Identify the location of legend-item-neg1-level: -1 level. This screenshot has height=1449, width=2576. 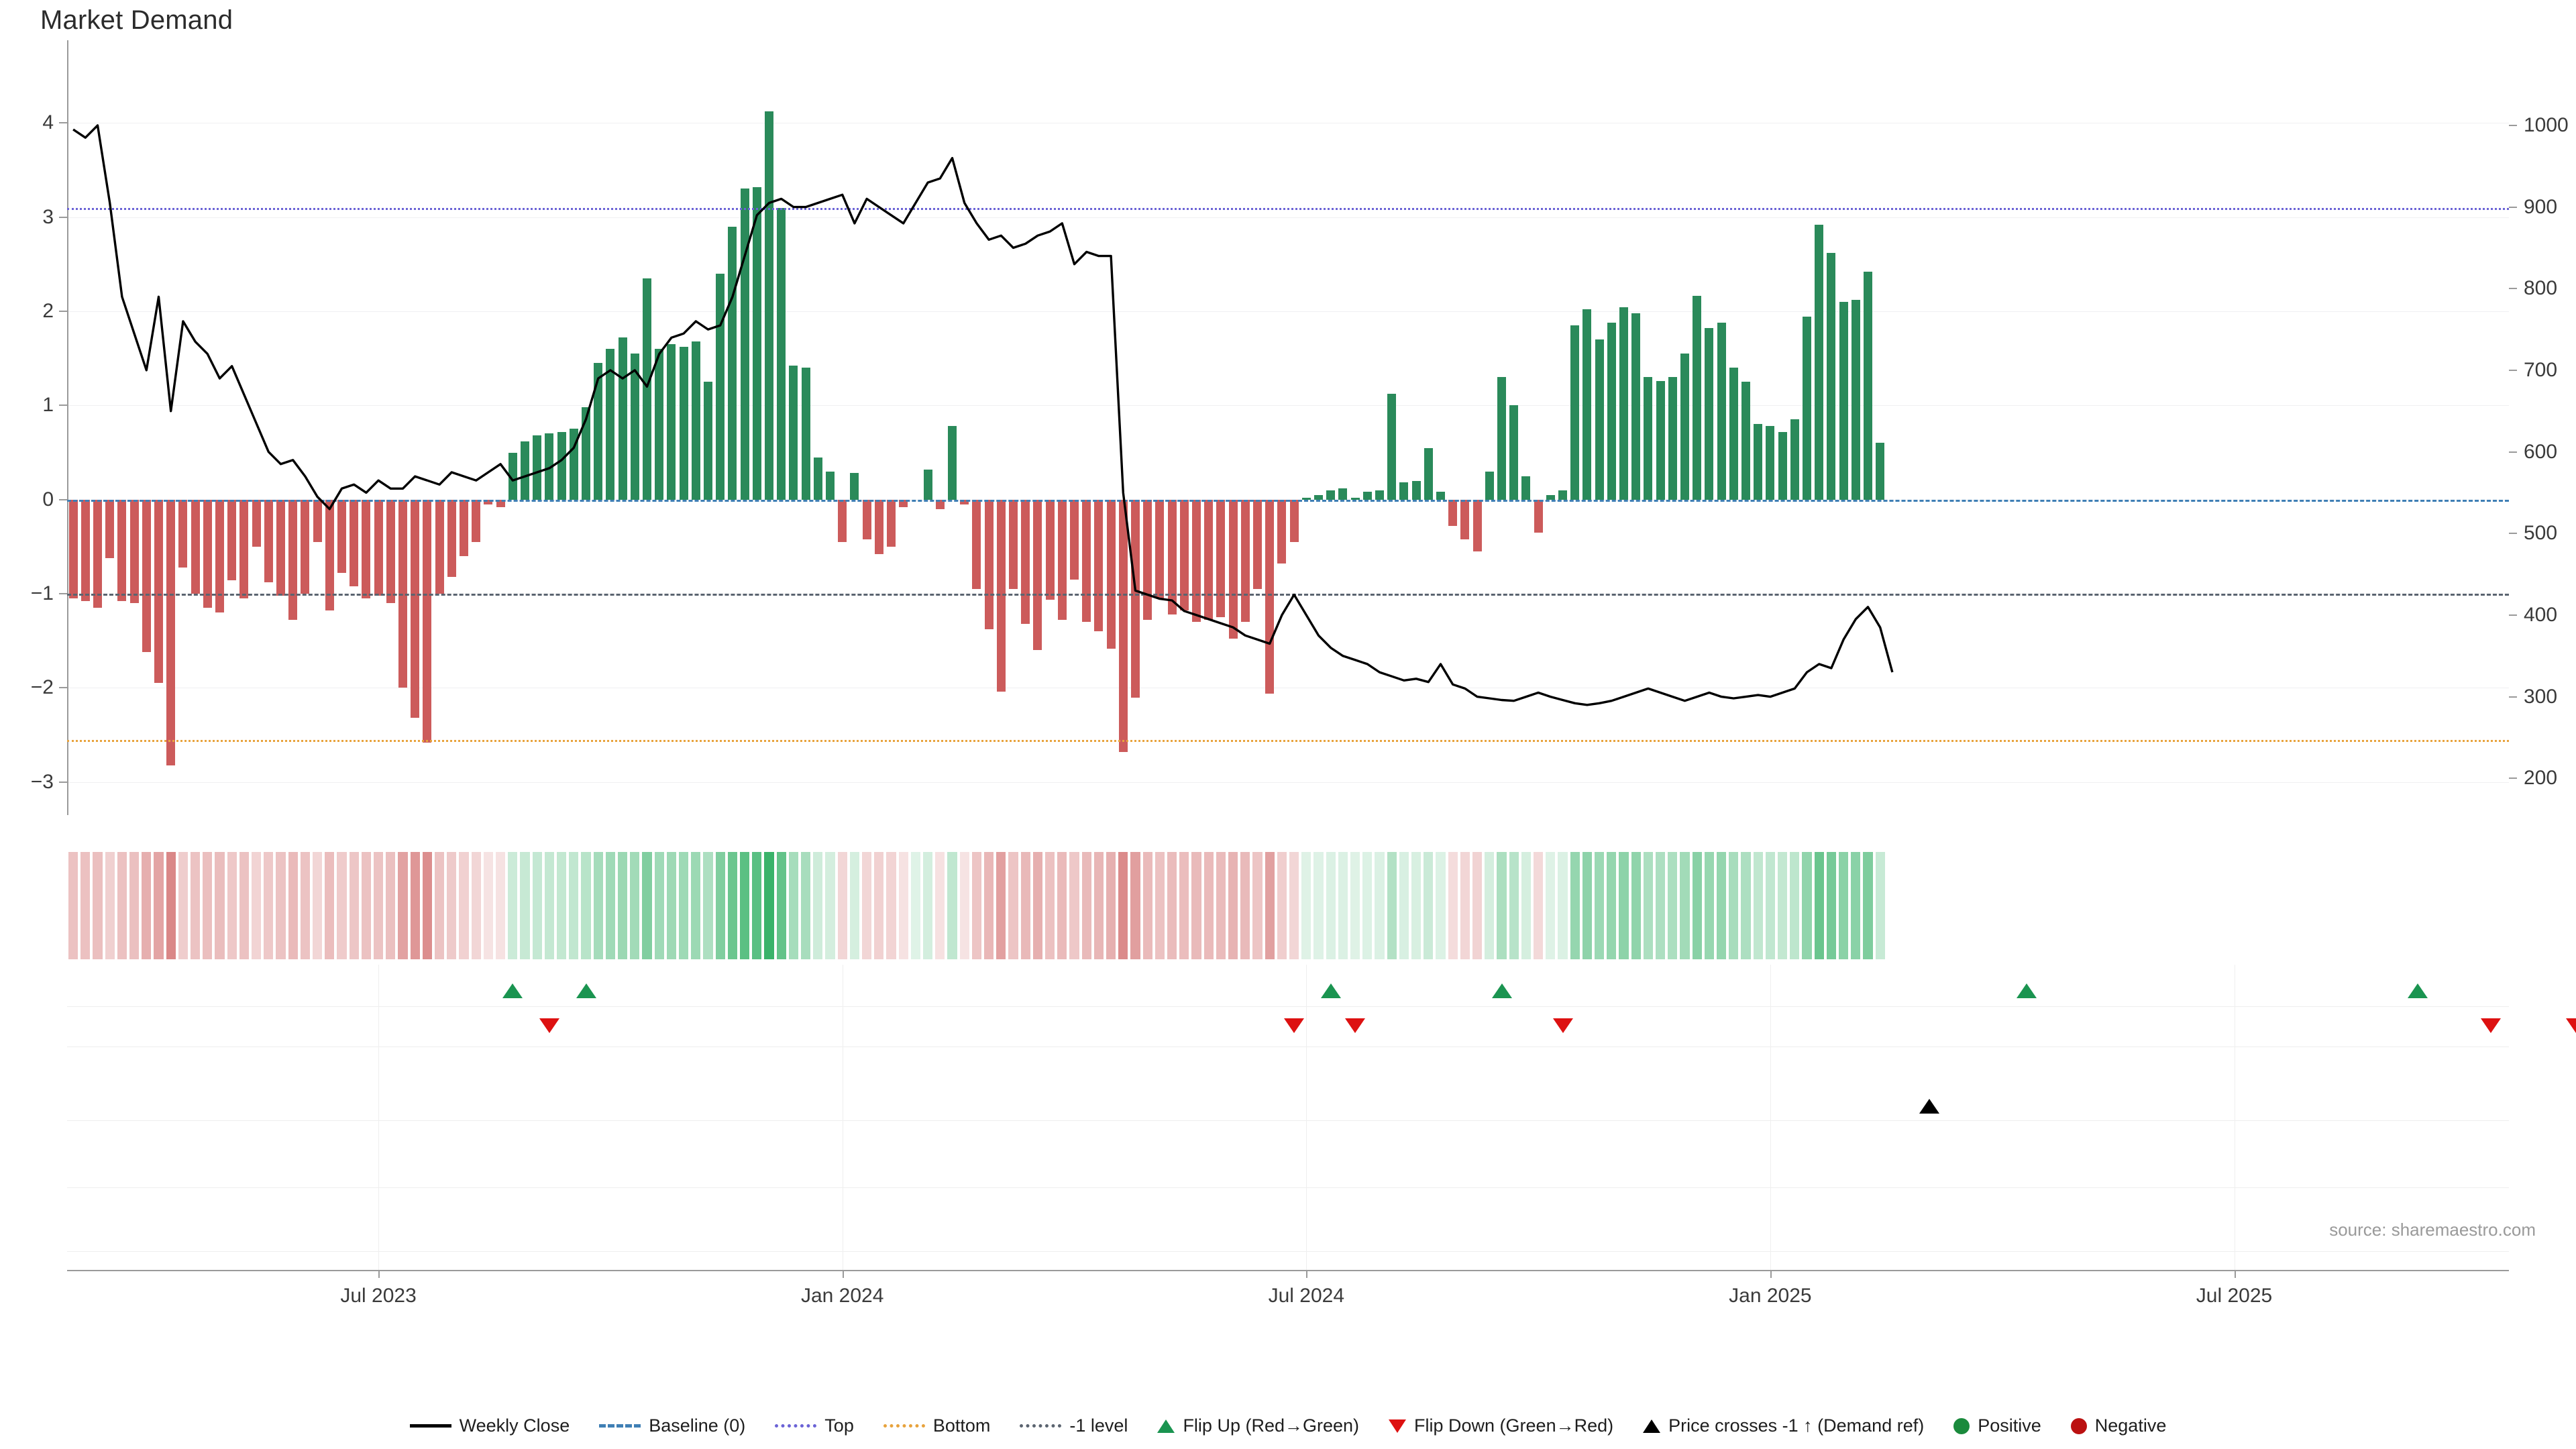
(1074, 1425).